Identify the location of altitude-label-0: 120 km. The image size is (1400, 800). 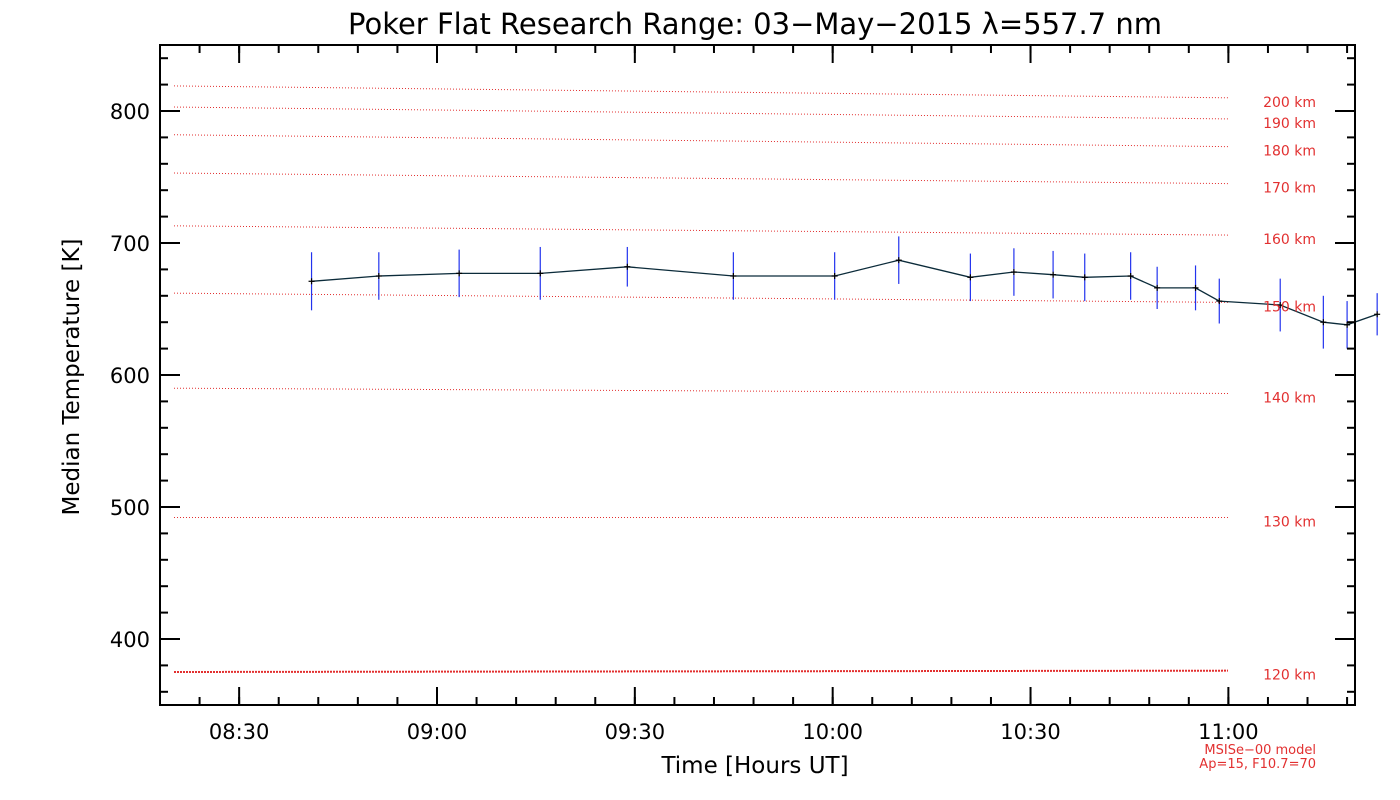
(1289, 676).